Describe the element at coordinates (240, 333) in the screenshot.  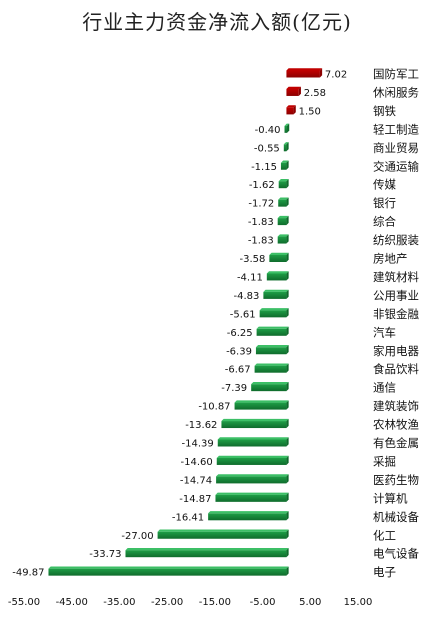
I see `data-label: -6.25` at that location.